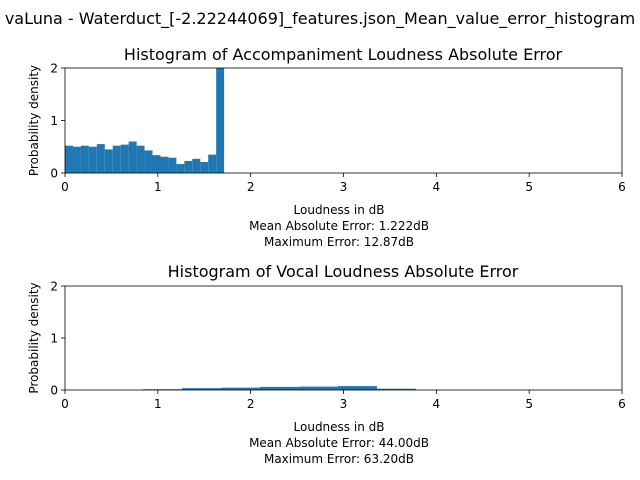 The width and height of the screenshot is (640, 480). What do you see at coordinates (339, 242) in the screenshot?
I see `max-error-note: Maximum Error: 12.87dB` at bounding box center [339, 242].